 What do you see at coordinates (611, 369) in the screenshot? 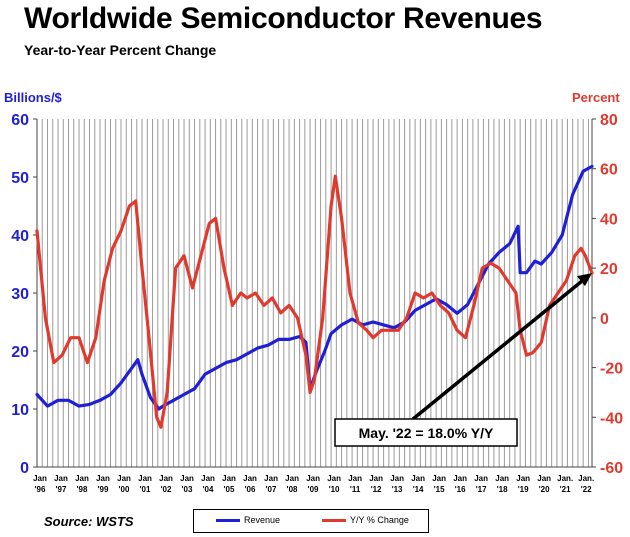
I see `right-tick-label: -20` at bounding box center [611, 369].